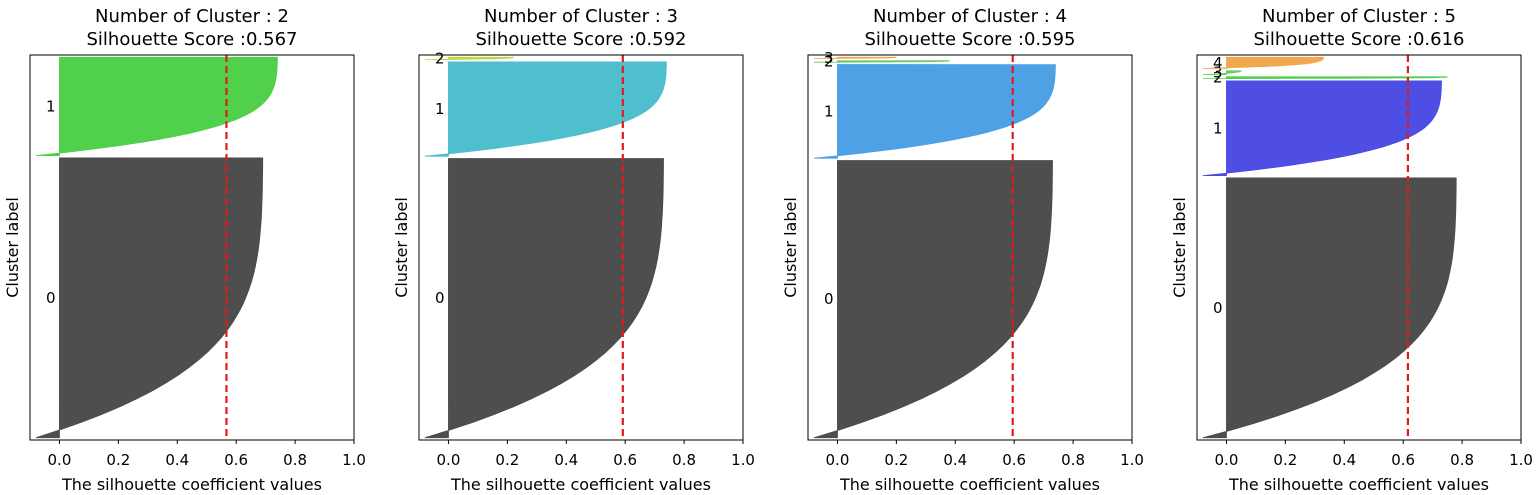 The image size is (1537, 495). What do you see at coordinates (1359, 39) in the screenshot?
I see `chart-subtitle: Silhouette Score :0.616` at bounding box center [1359, 39].